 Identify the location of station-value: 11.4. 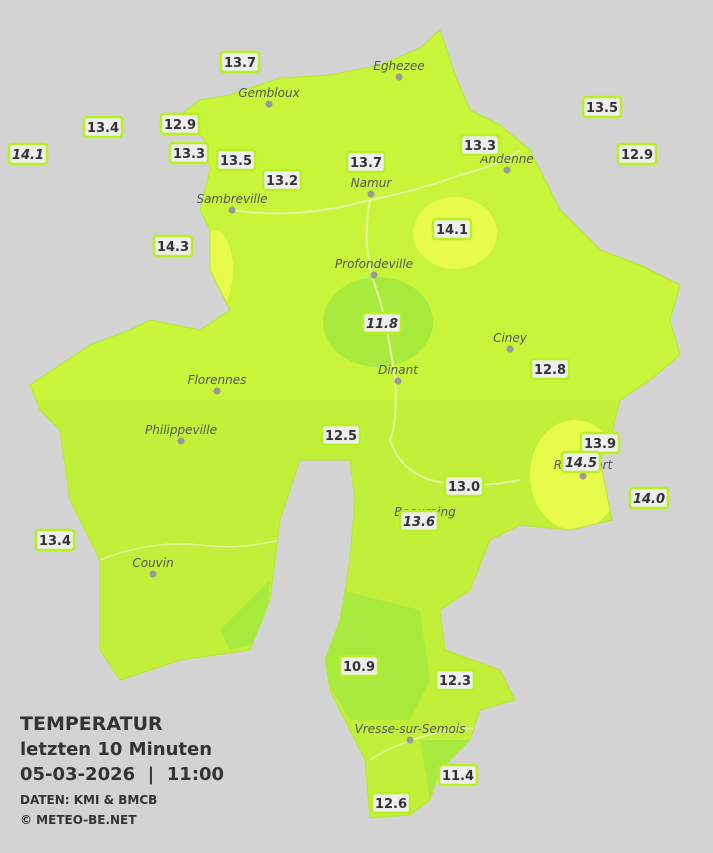
(458, 776).